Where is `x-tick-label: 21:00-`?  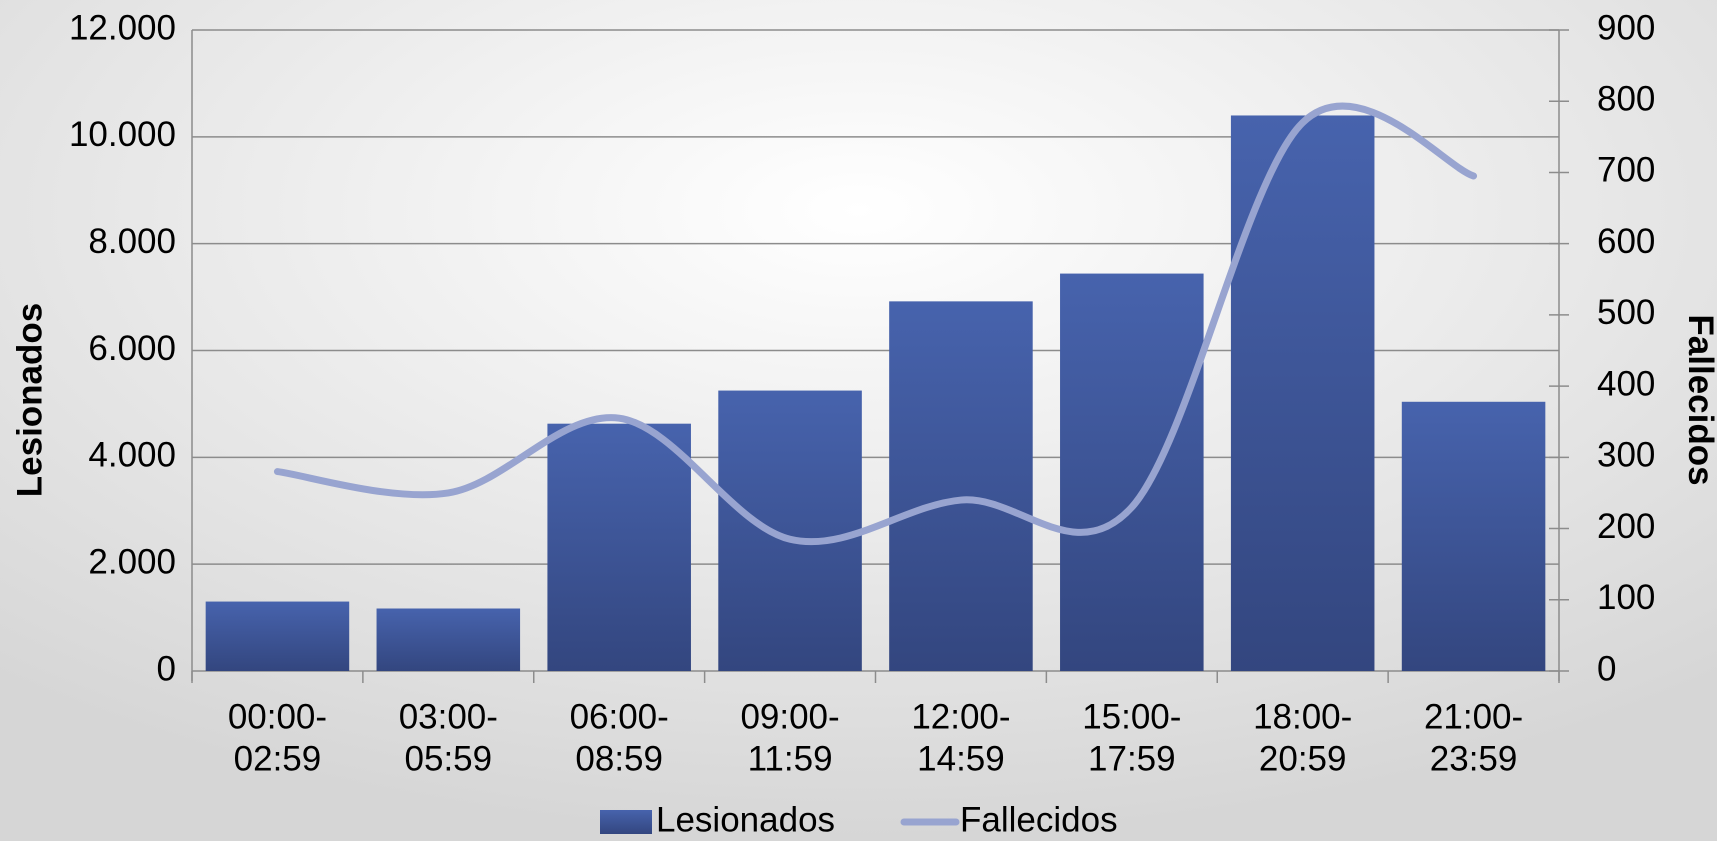
x-tick-label: 21:00- is located at coordinates (1473, 716).